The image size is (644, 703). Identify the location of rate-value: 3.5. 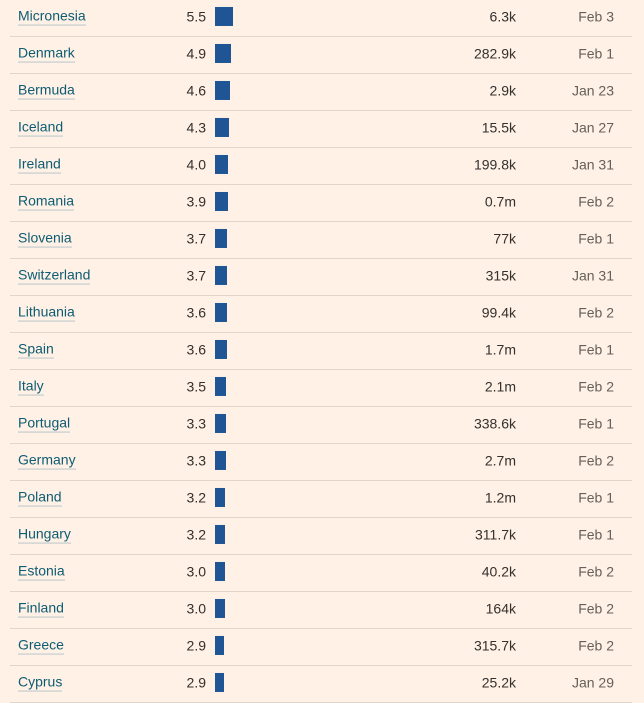
(196, 386).